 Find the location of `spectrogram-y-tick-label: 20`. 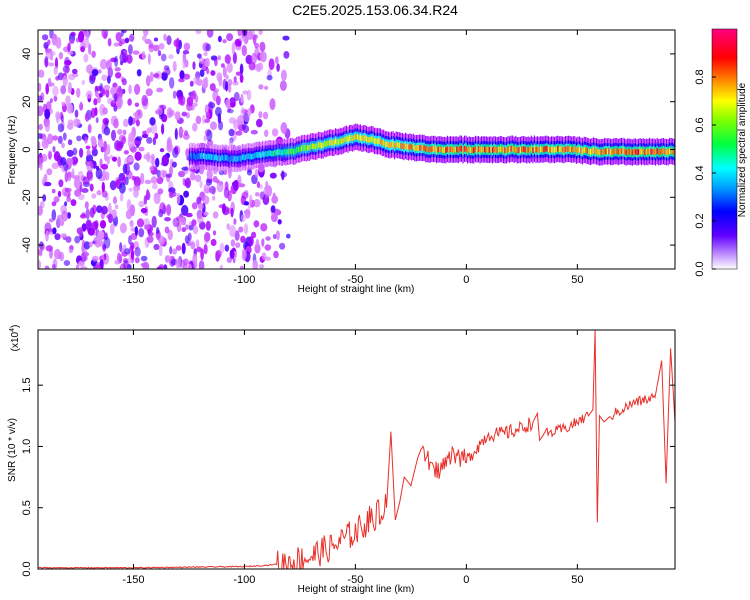

spectrogram-y-tick-label: 20 is located at coordinates (27, 102).